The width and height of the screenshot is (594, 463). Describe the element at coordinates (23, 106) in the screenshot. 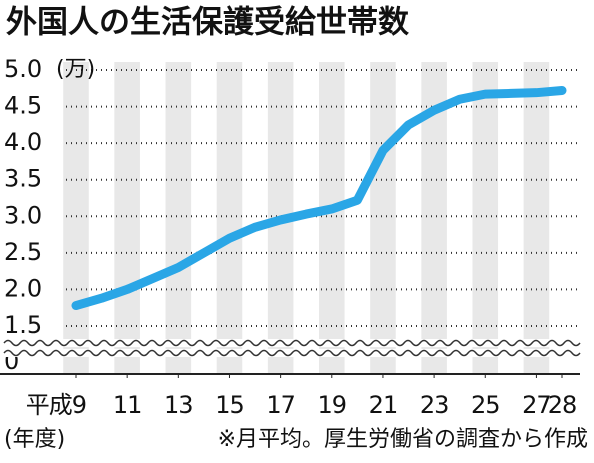

I see `y-tick-label: 4.5` at that location.